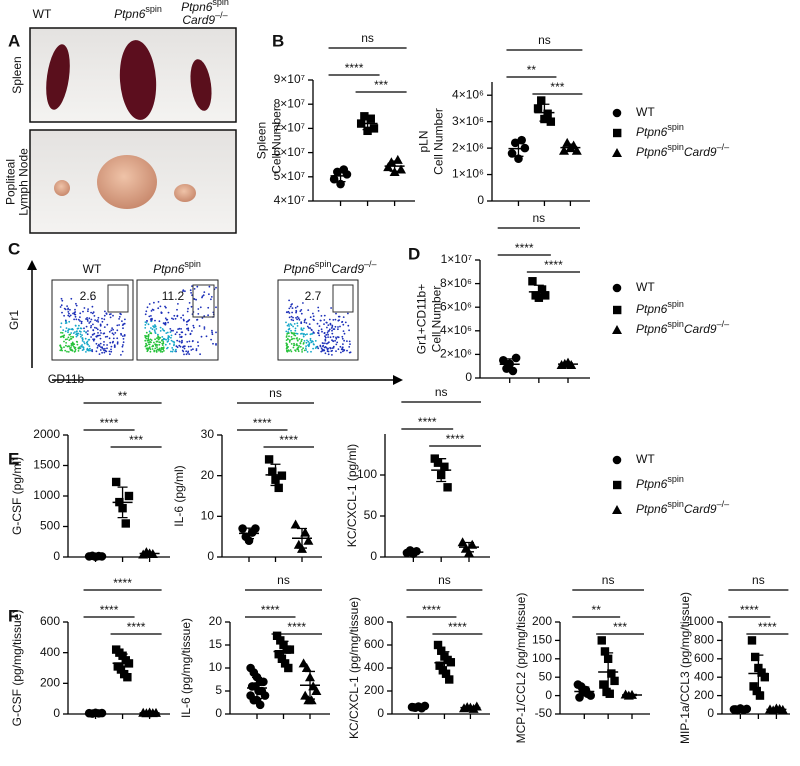 Image resolution: width=800 pixels, height=766 pixels. Describe the element at coordinates (289, 79) in the screenshot. I see `y-tick-label: 9×10⁷` at that location.